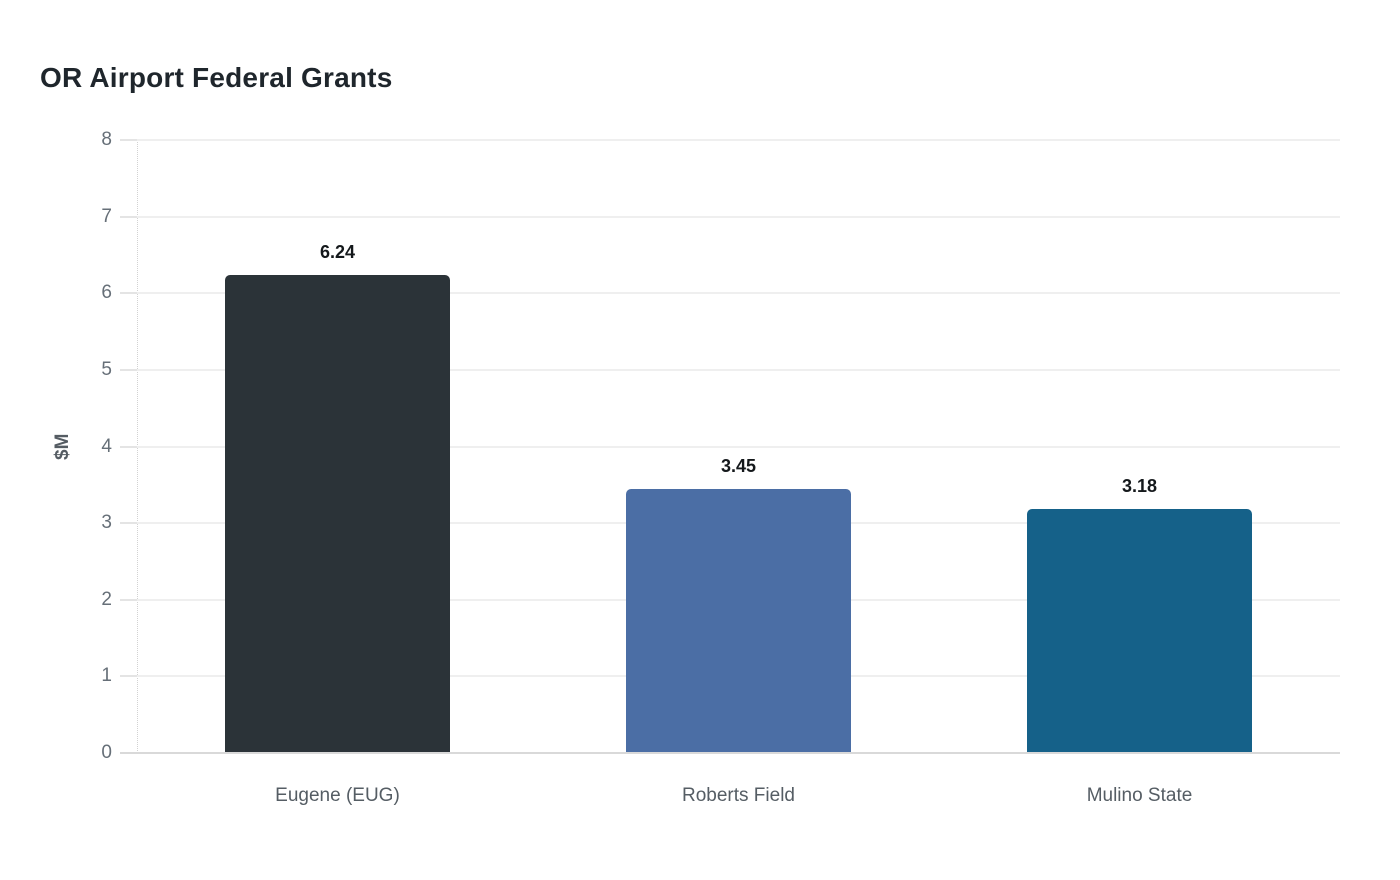 This screenshot has height=880, width=1400. Describe the element at coordinates (1139, 795) in the screenshot. I see `x-tick-label: Mulino State` at that location.